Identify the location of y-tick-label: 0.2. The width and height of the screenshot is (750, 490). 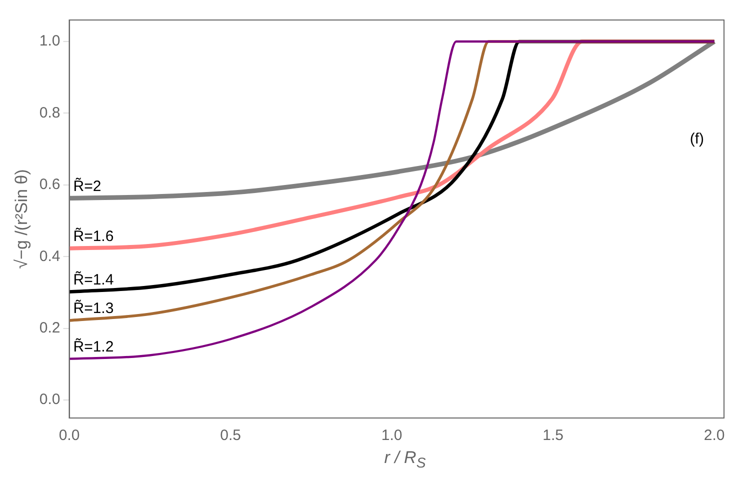
(49, 328).